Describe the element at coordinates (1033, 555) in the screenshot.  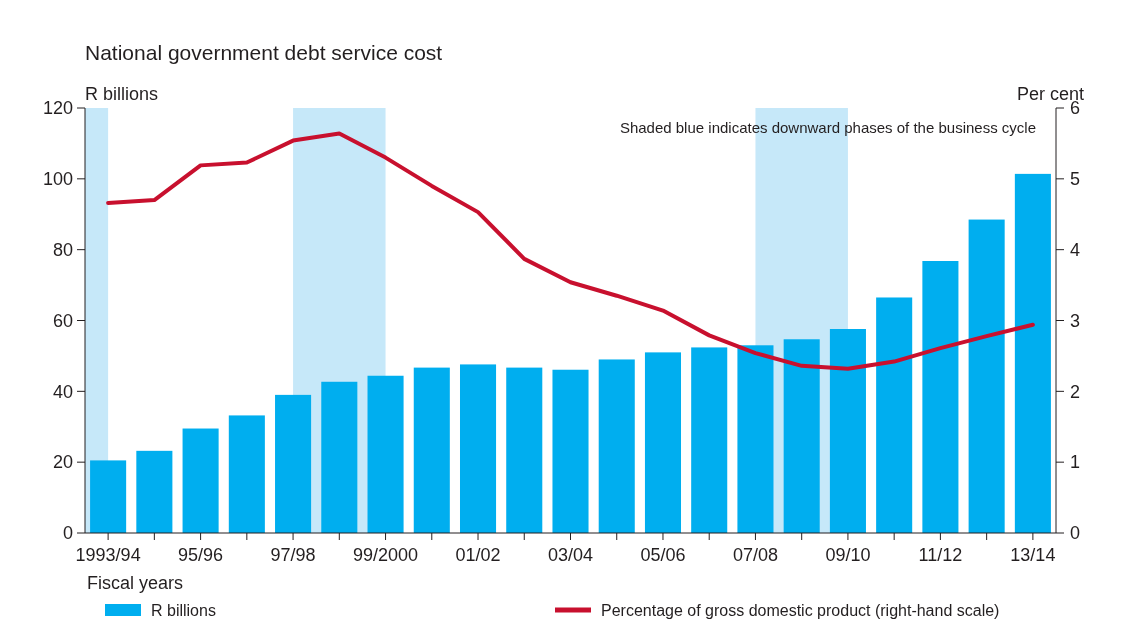
I see `x-tick-label: 13/14` at that location.